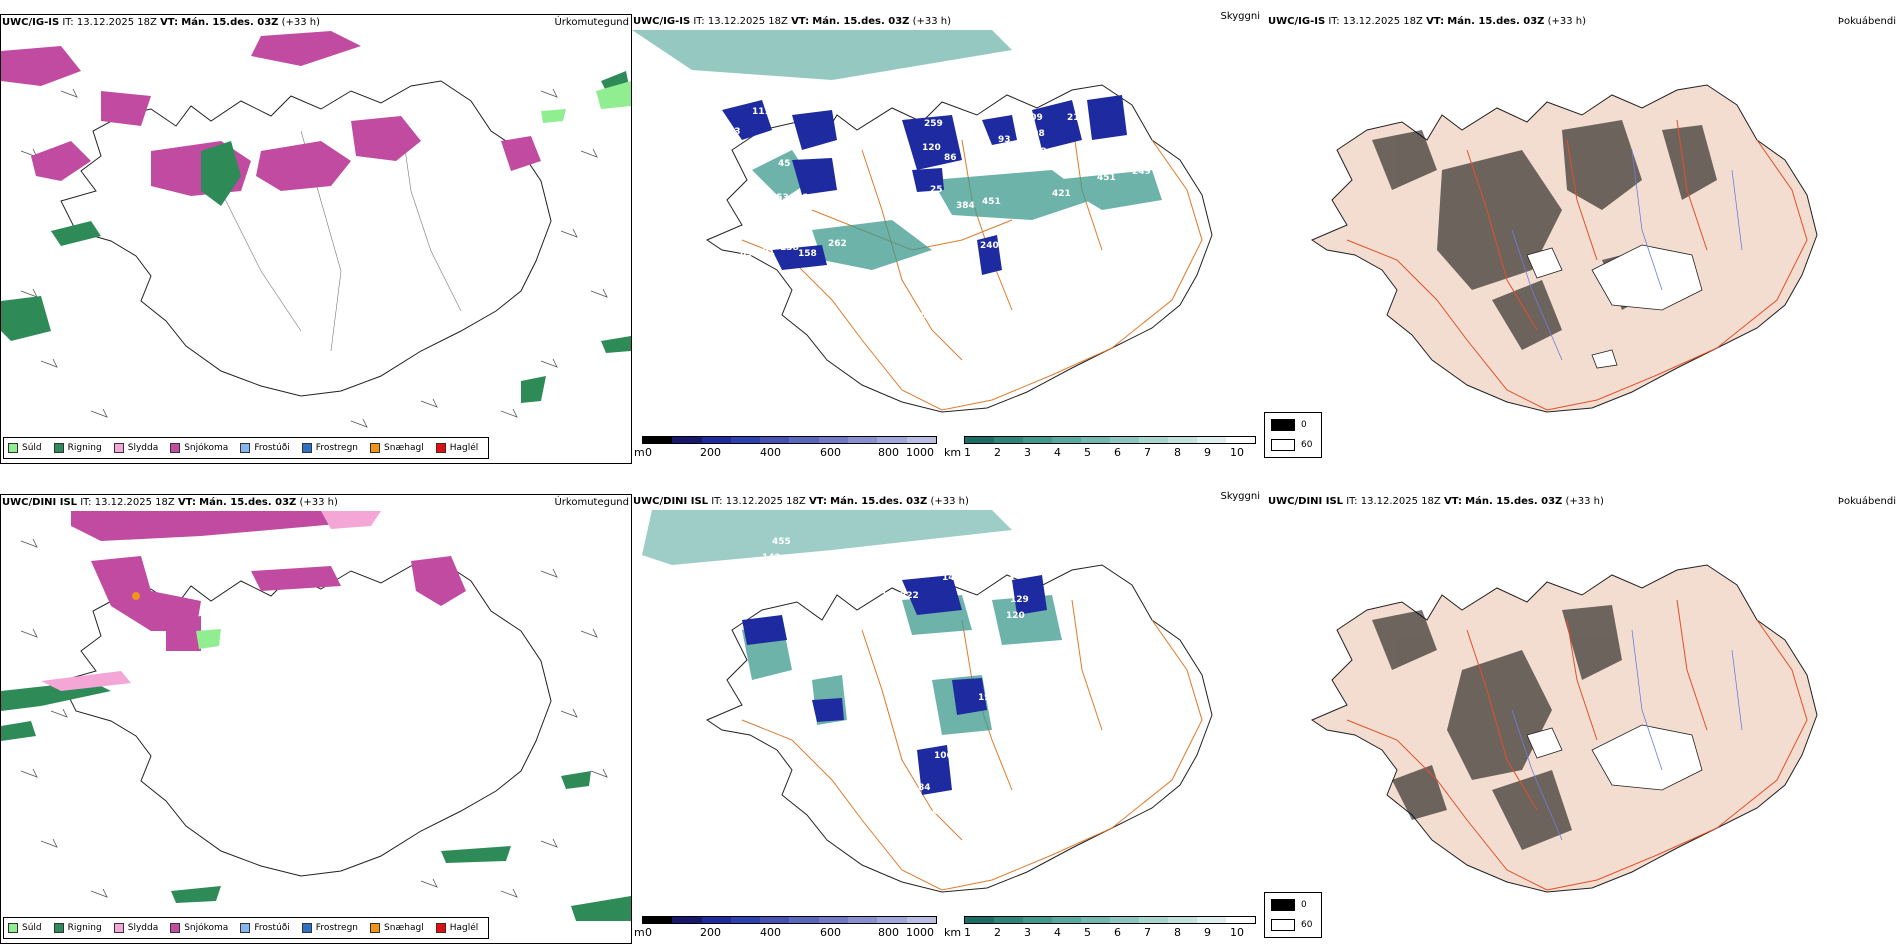 This screenshot has height=950, width=1900. What do you see at coordinates (136, 596) in the screenshot?
I see `snow-pellet-area` at bounding box center [136, 596].